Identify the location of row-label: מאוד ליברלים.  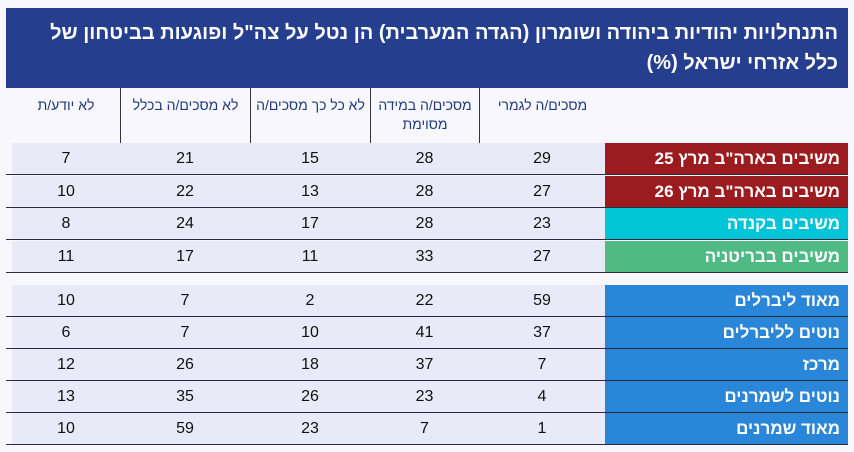
(726, 300).